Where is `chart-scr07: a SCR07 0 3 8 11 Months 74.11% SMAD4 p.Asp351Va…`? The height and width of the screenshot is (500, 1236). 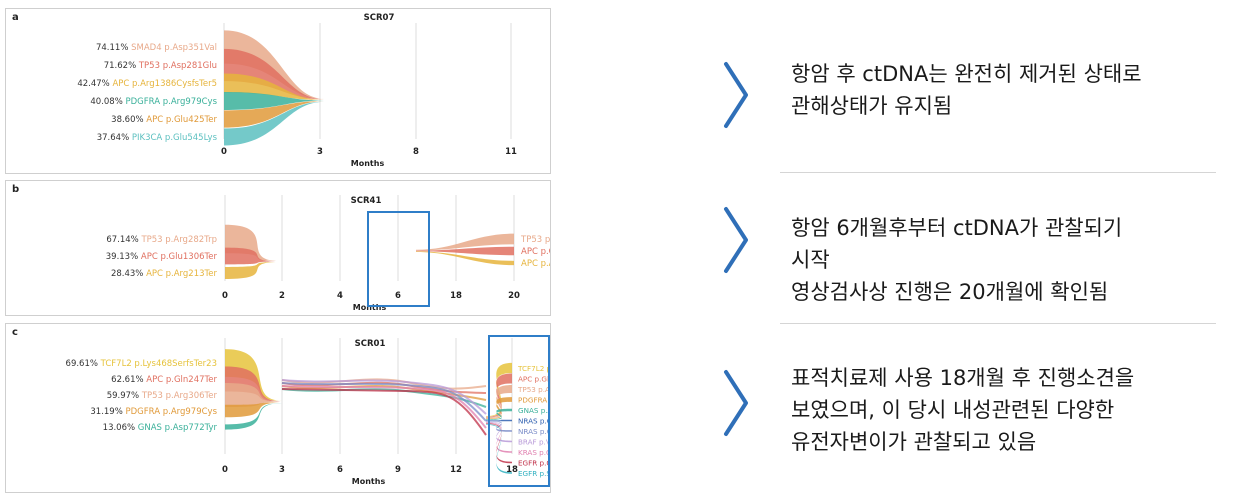 chart-scr07: a SCR07 0 3 8 11 Months 74.11% SMAD4 p.Asp351Va… is located at coordinates (264, 90).